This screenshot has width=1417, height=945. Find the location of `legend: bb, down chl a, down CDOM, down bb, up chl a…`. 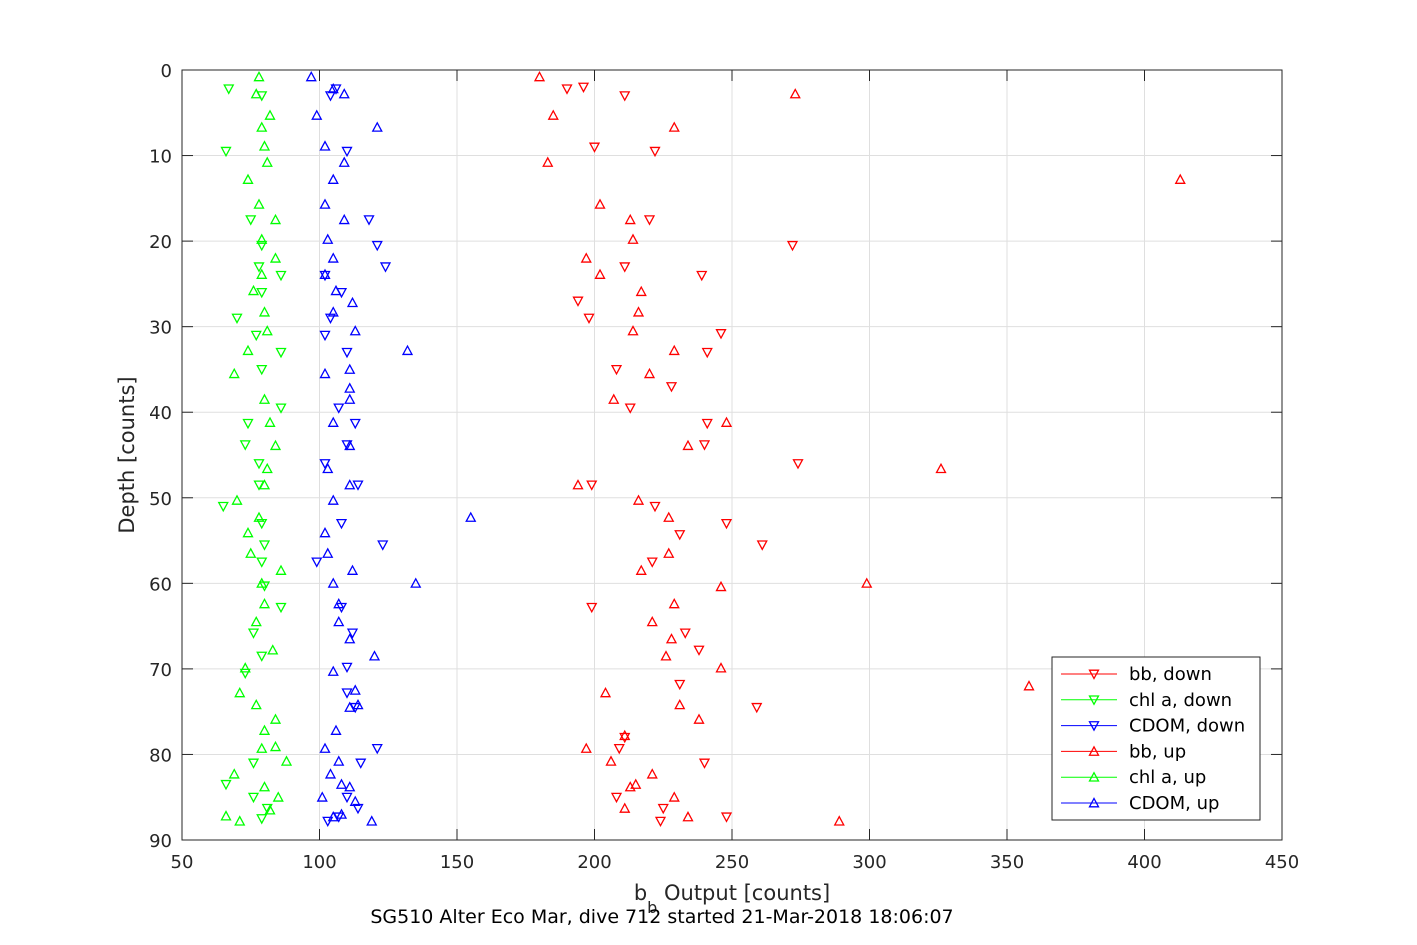

legend: bb, down chl a, down CDOM, down bb, up chl a… is located at coordinates (1156, 738).